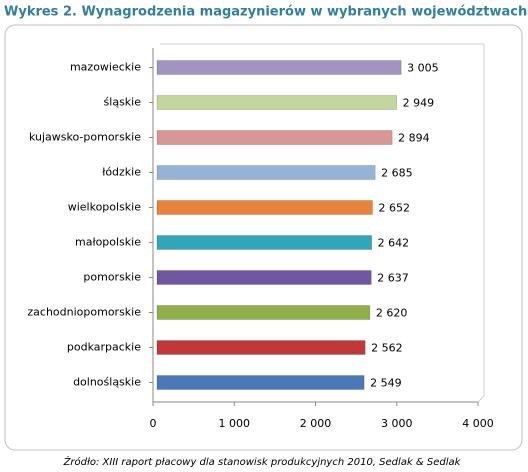 The image size is (528, 472). I want to click on y-tick-label: dolnośląskie, so click(107, 382).